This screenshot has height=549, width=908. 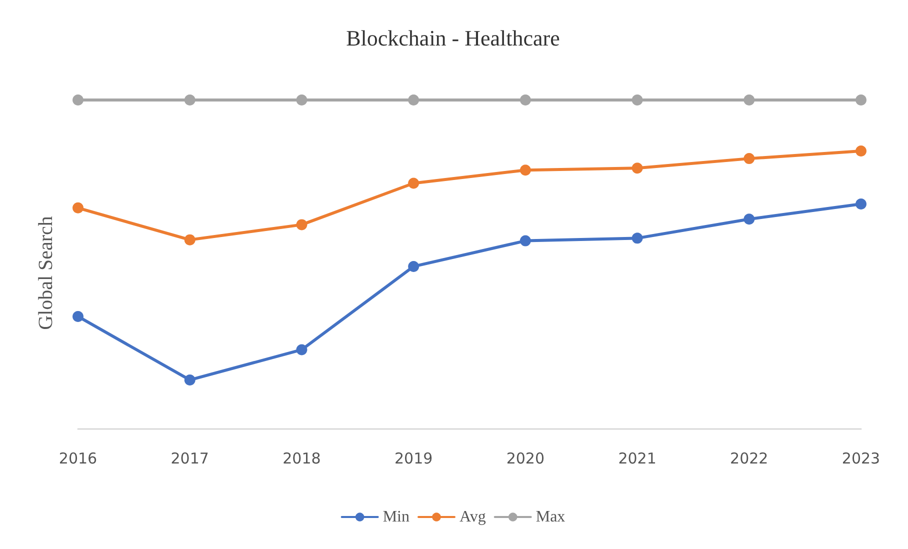 I want to click on legend-label: Max, so click(x=551, y=517).